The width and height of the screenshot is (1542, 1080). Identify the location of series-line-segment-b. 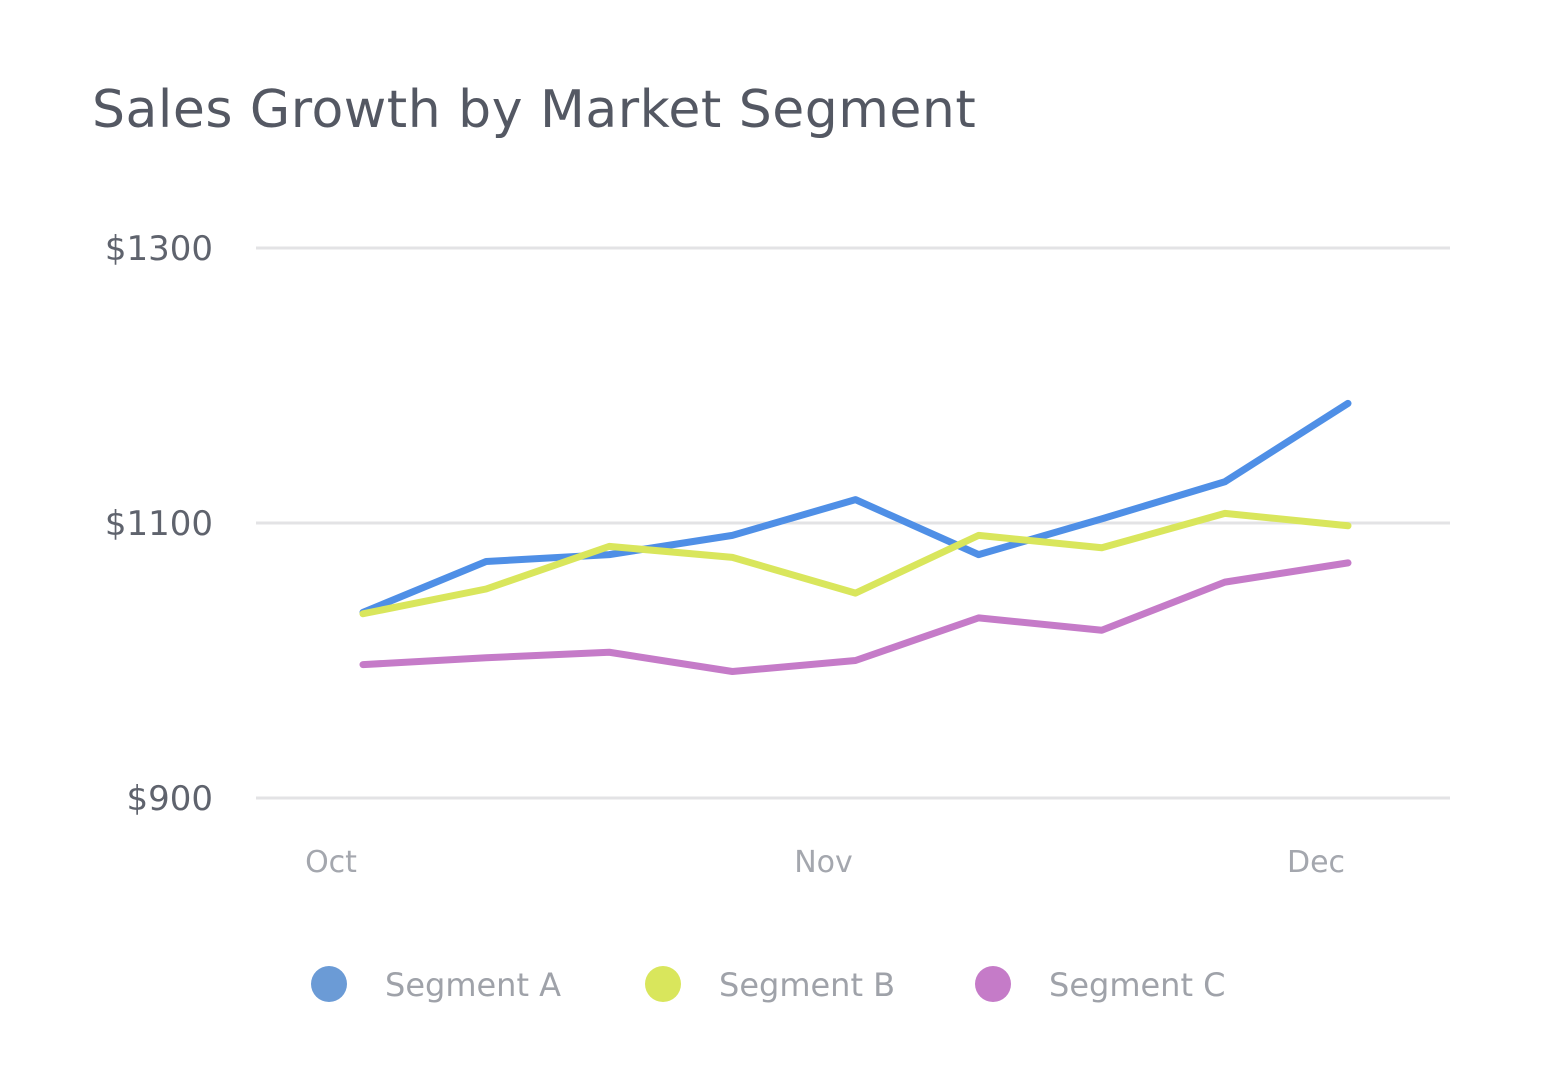
(855, 563).